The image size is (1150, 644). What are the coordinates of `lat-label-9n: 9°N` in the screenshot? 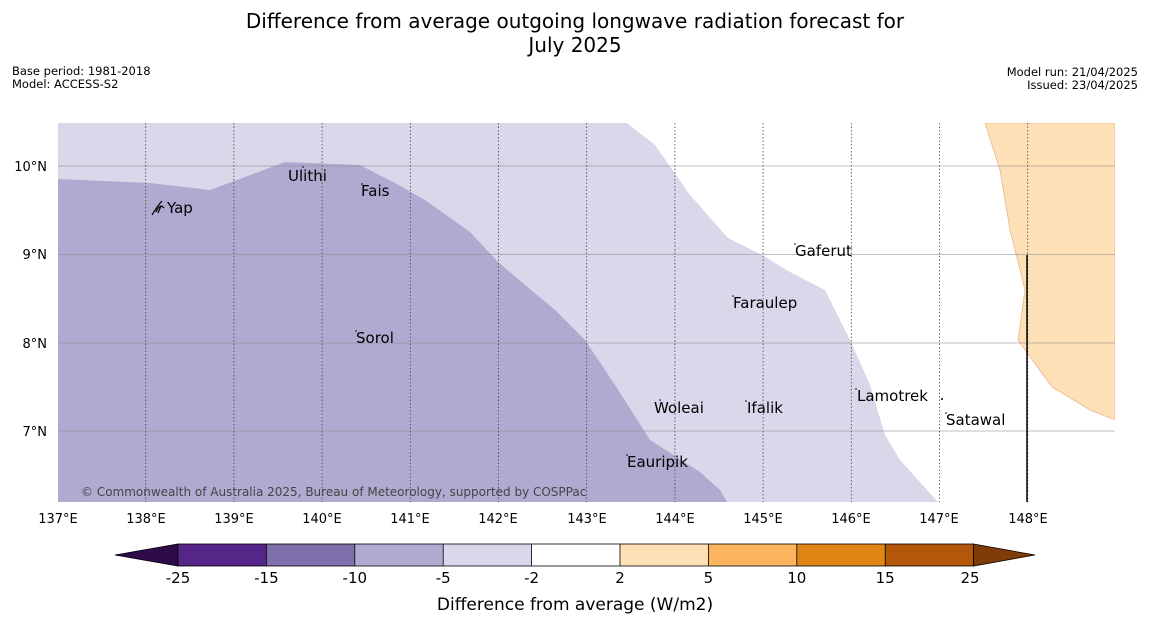 It's located at (35, 255).